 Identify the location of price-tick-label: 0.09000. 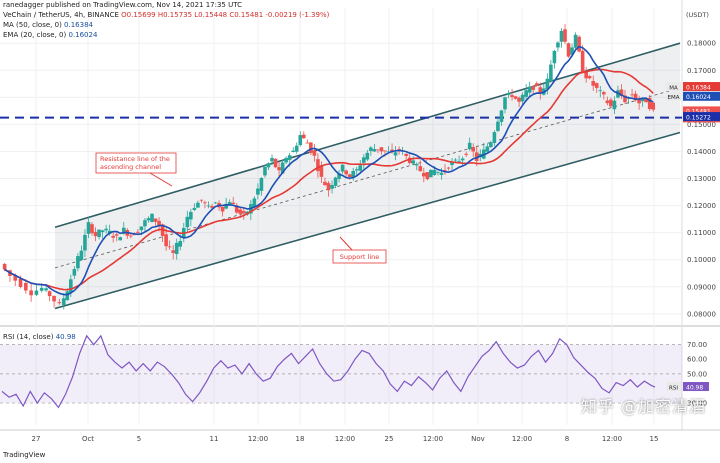
(701, 287).